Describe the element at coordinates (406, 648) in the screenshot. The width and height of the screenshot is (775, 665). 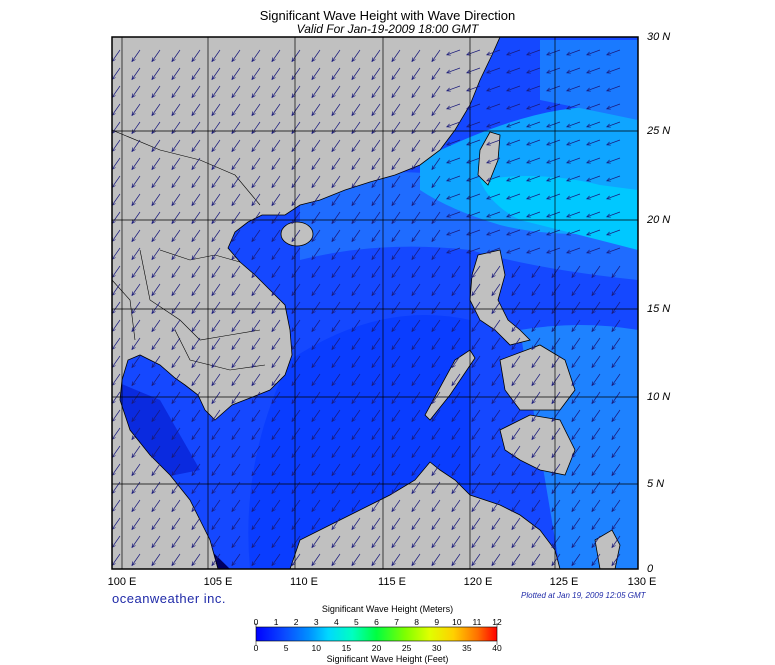
I see `feet-tick-label: 25` at that location.